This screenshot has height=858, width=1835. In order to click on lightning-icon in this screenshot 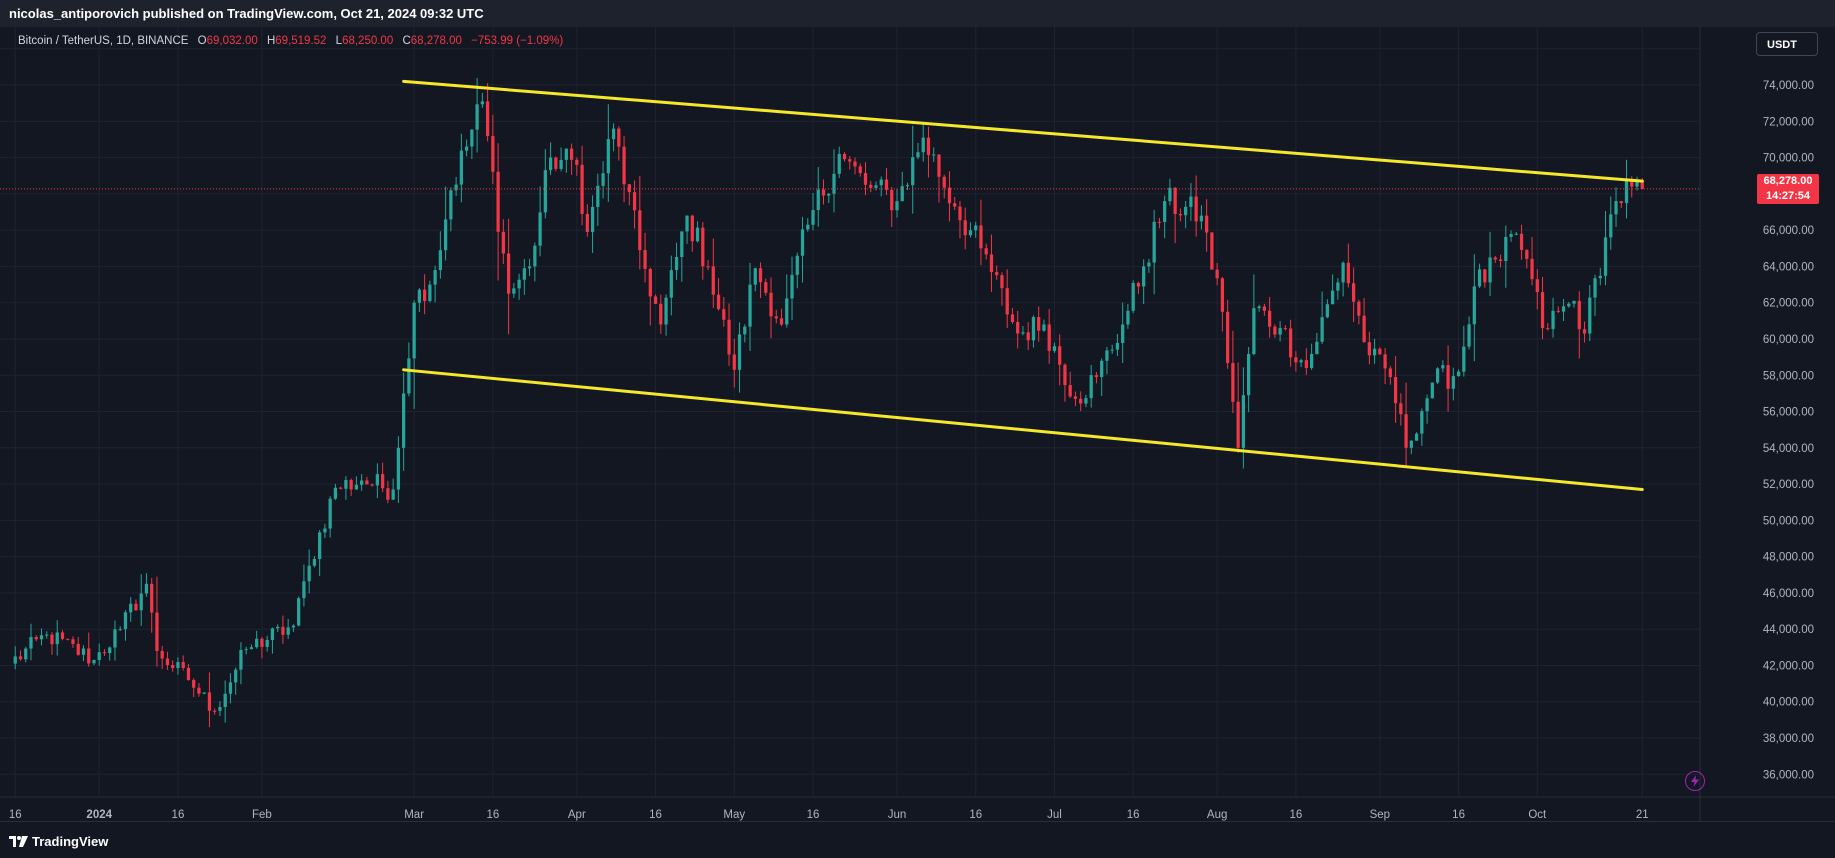, I will do `click(1695, 781)`.